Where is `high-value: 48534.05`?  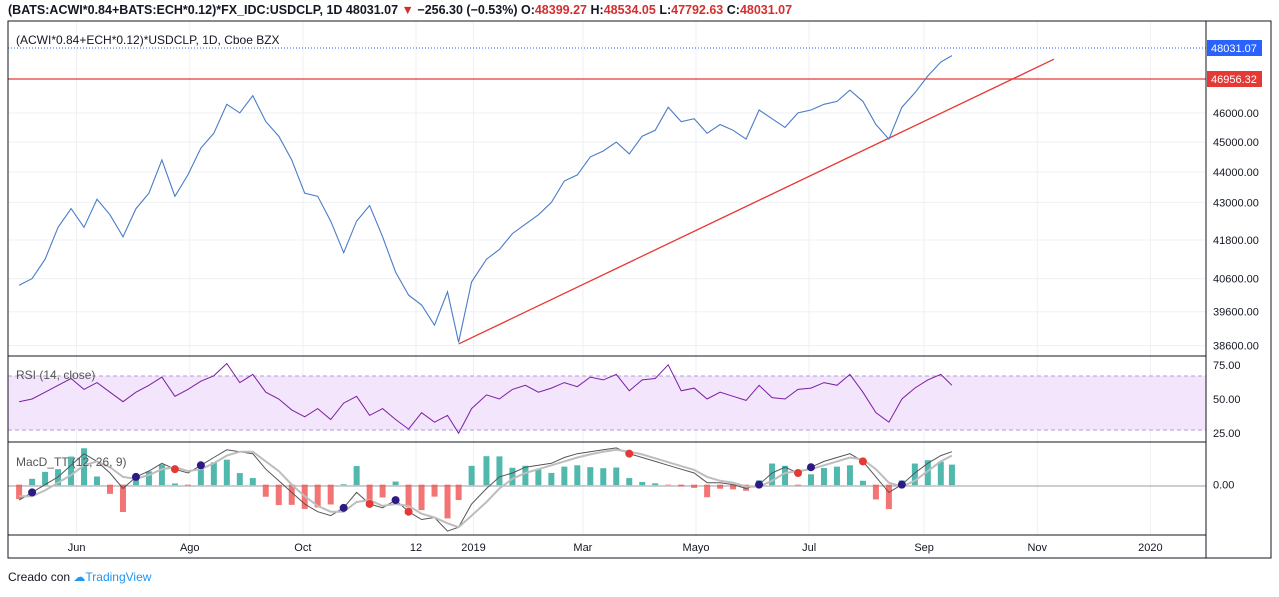
high-value: 48534.05 is located at coordinates (629, 10).